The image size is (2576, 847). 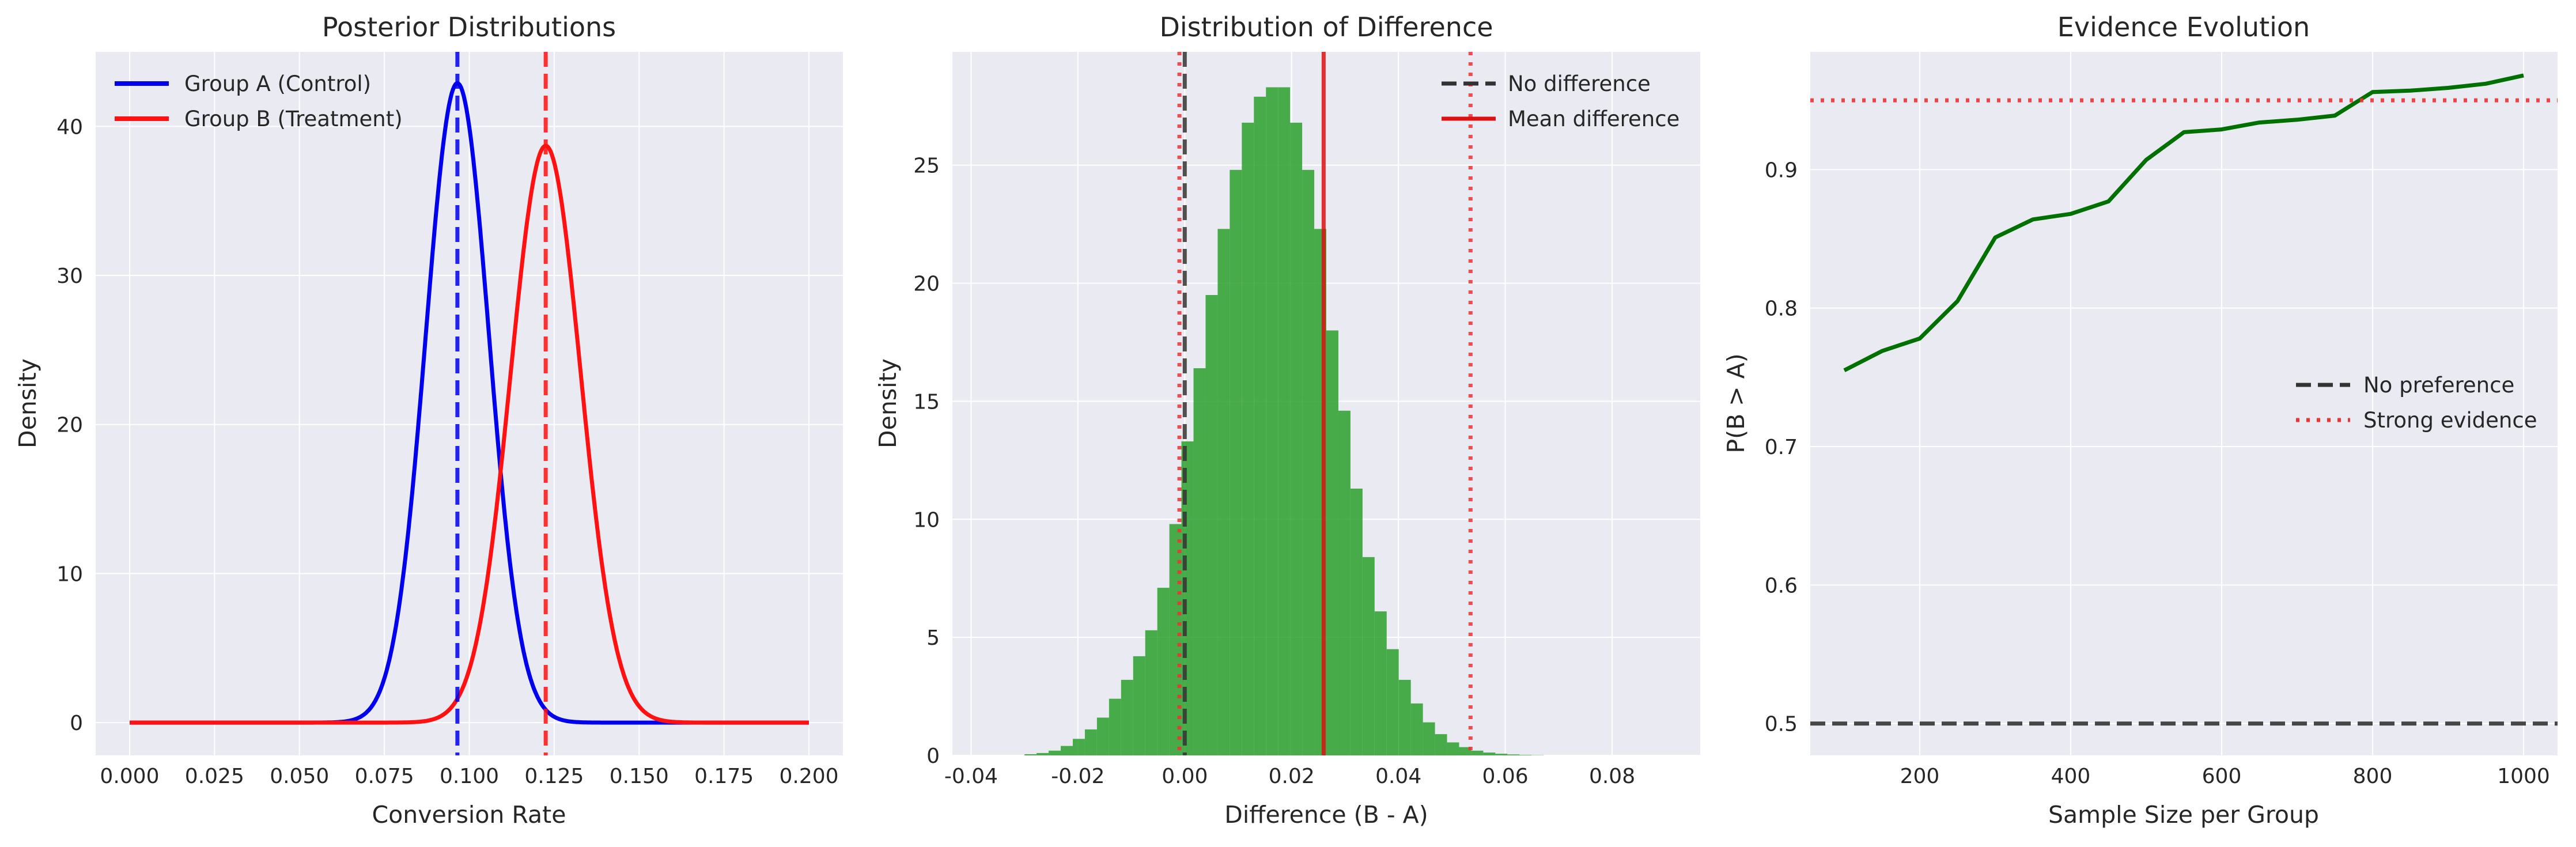 What do you see at coordinates (384, 776) in the screenshot?
I see `x-tick-label: 0.075` at bounding box center [384, 776].